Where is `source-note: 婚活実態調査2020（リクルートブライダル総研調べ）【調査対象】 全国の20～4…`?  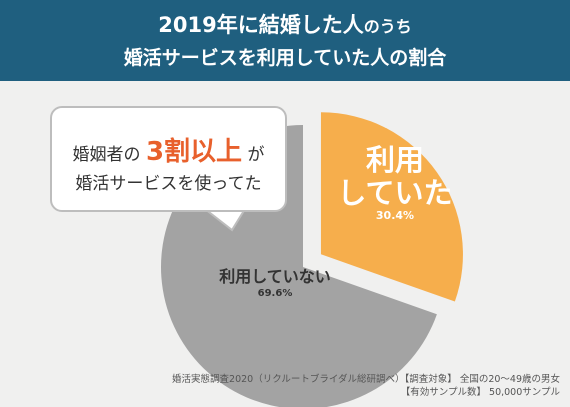 source-note: 婚活実態調査2020（リクルートブライダル総研調べ）【調査対象】 全国の20～4… is located at coordinates (366, 386).